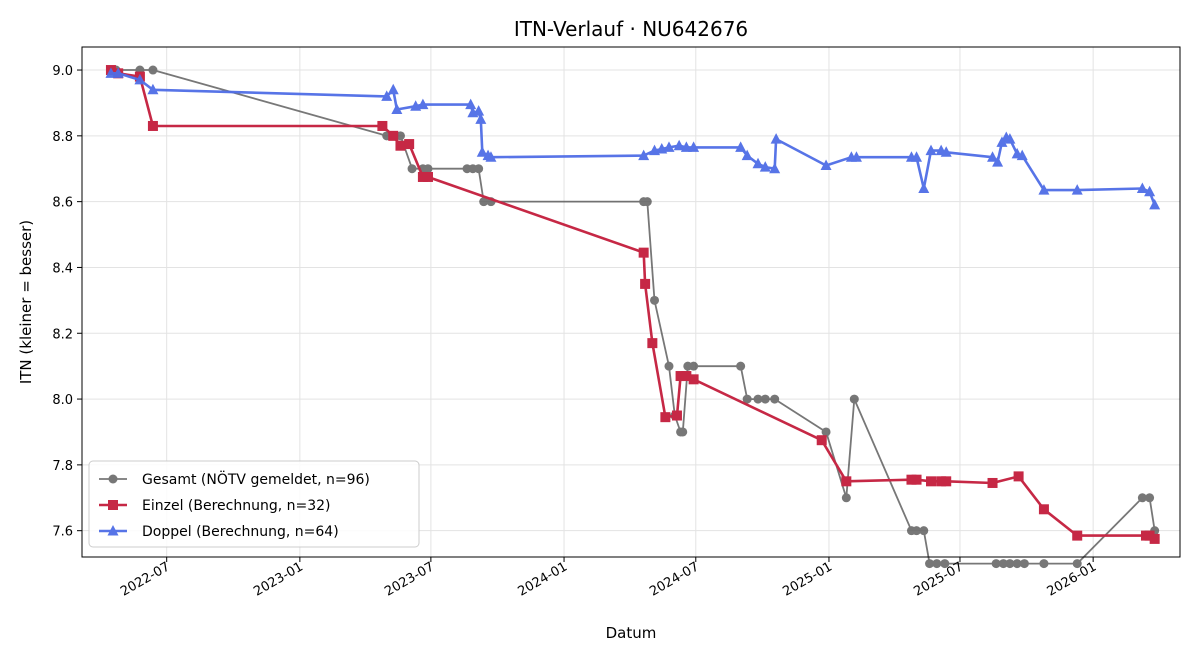  What do you see at coordinates (26, 302) in the screenshot?
I see `y-axis-label: ITN (kleiner = besser)` at bounding box center [26, 302].